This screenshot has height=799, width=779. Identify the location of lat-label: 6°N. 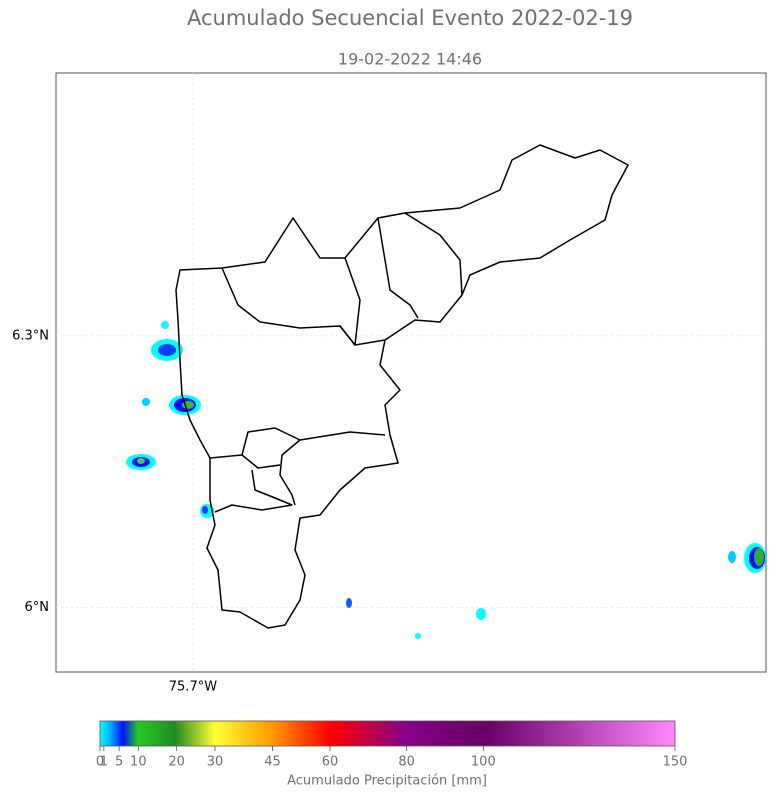
(37, 607).